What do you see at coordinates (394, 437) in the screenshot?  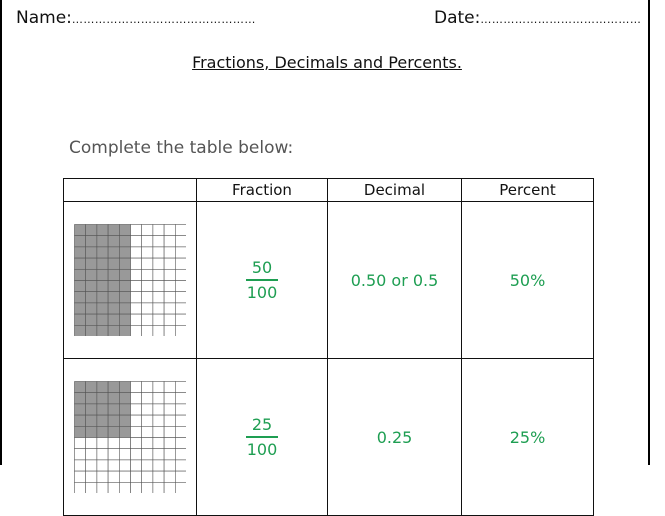 I see `decimal-answer: 0.25` at bounding box center [394, 437].